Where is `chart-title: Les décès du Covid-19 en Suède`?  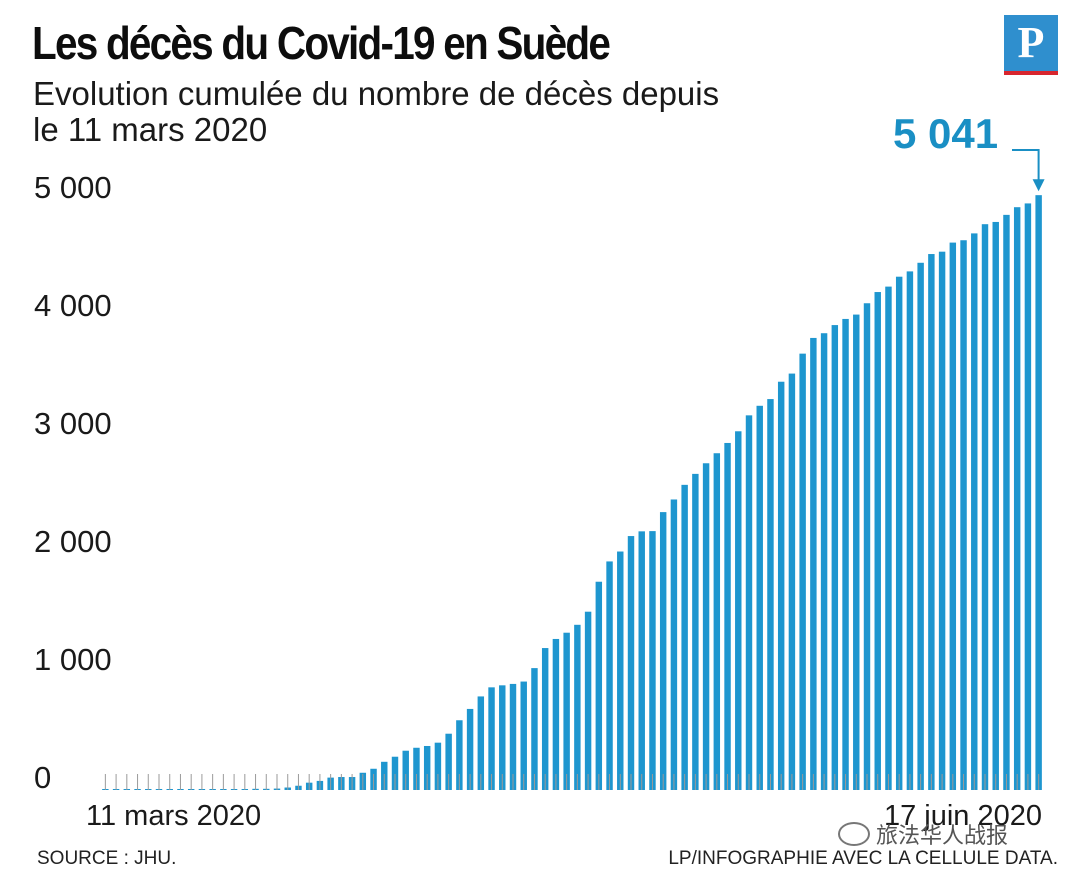
chart-title: Les décès du Covid-19 en Suède is located at coordinates (321, 43).